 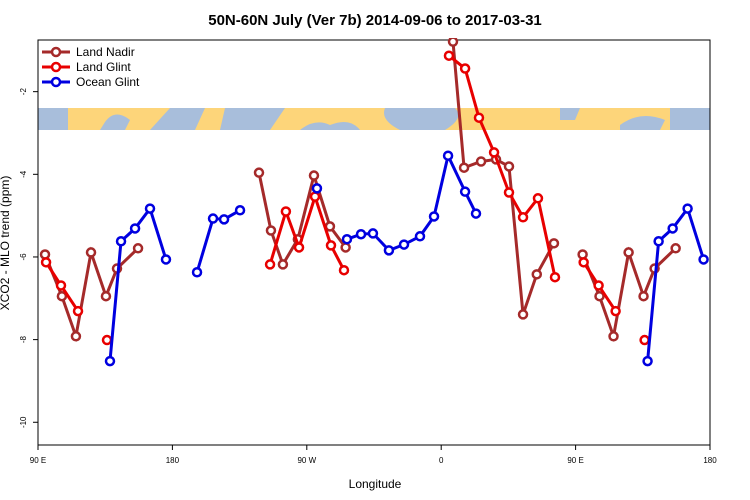 I want to click on legend-label: Ocean Glint, so click(x=108, y=82).